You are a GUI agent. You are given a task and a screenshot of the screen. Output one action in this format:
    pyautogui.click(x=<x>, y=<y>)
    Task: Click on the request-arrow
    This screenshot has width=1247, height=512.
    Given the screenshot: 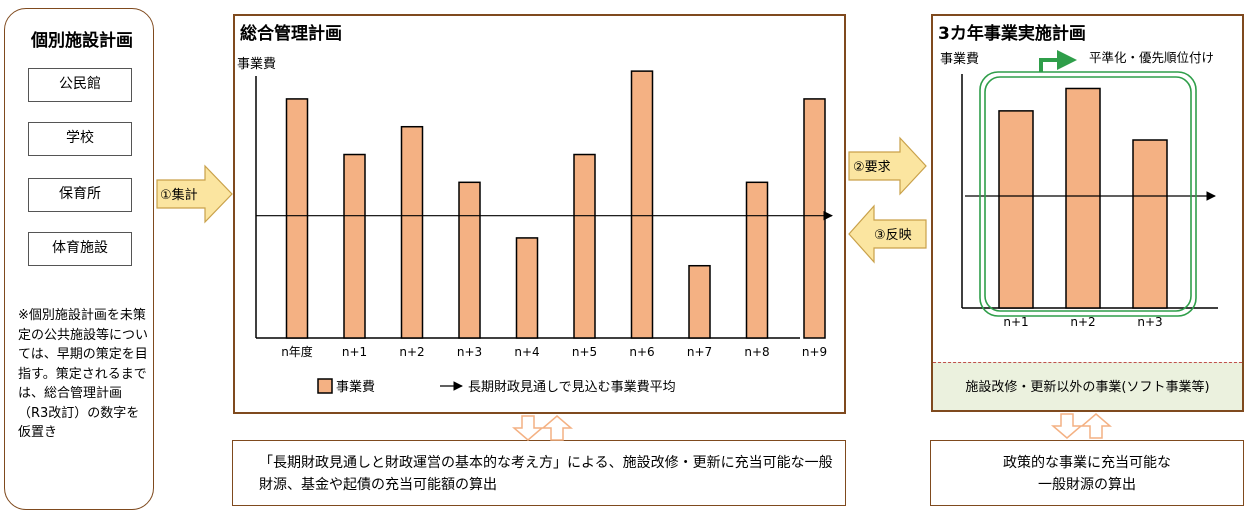 What is the action you would take?
    pyautogui.click(x=887, y=166)
    